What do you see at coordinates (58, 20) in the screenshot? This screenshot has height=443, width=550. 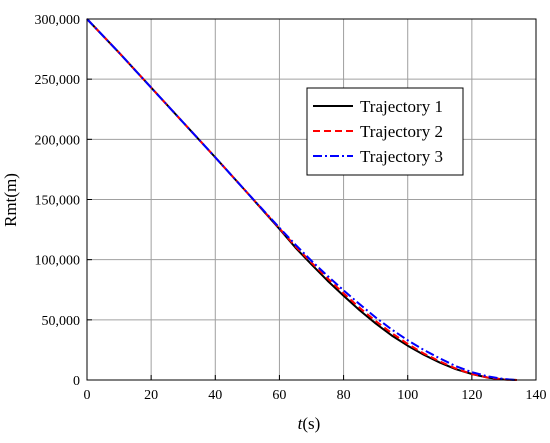 I see `y-tick-label: 300,000` at bounding box center [58, 20].